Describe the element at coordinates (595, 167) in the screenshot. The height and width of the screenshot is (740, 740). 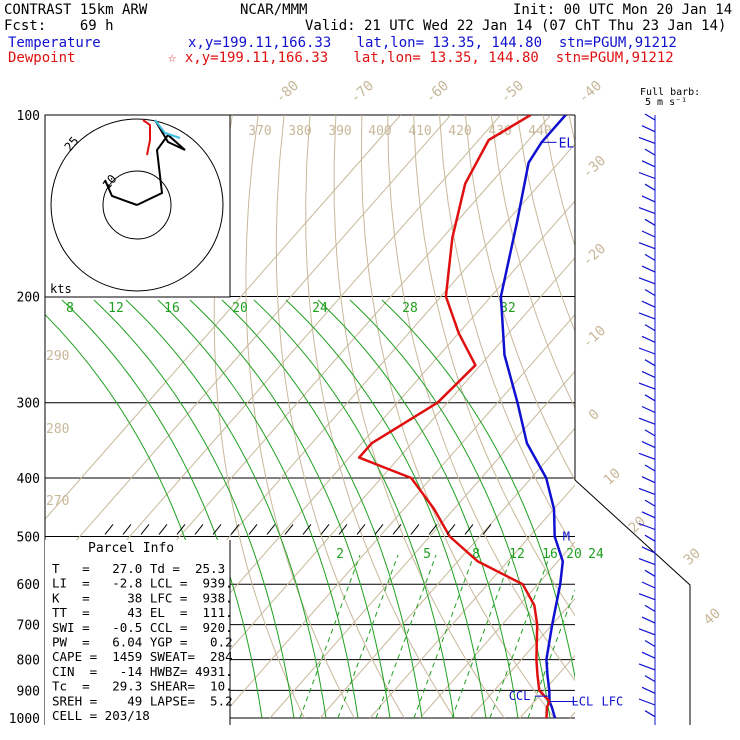
I see `isotherm-label--30: -30` at that location.